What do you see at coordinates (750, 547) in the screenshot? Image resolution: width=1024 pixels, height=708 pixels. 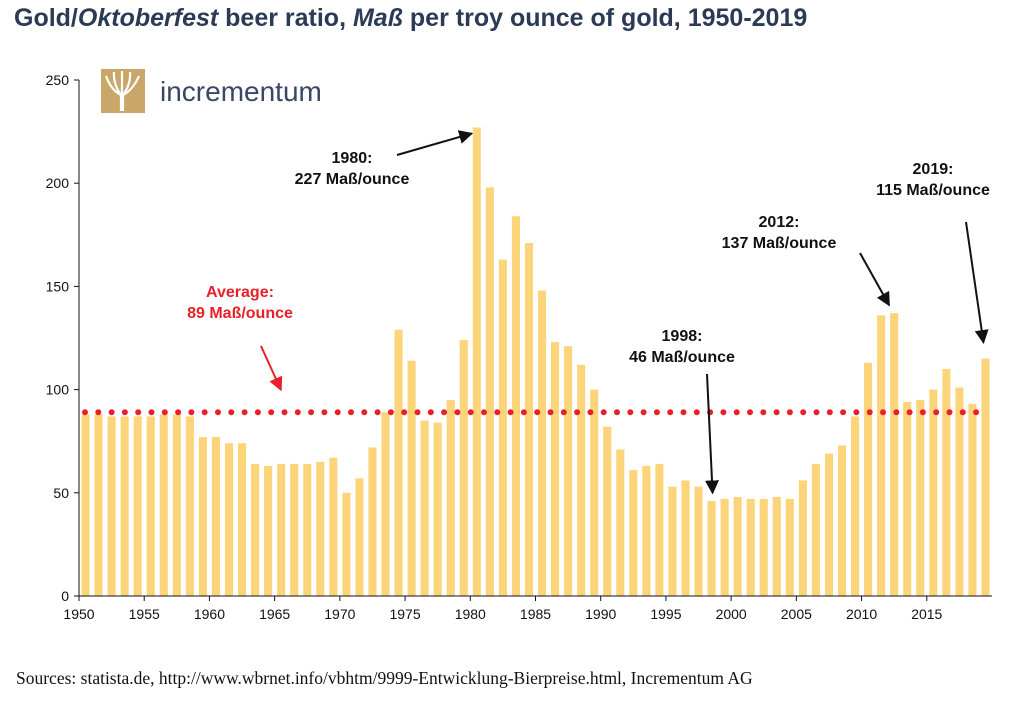 I see `bar-2001` at bounding box center [750, 547].